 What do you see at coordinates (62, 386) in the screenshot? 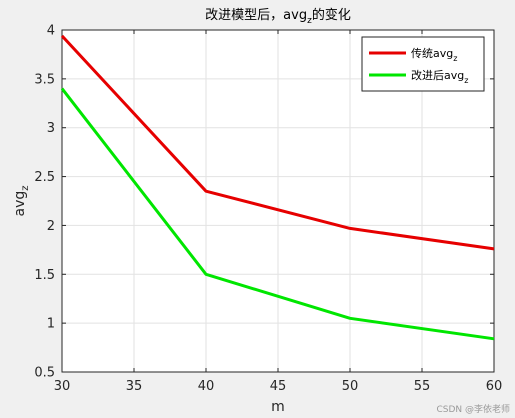
I see `x-tick-label: 30` at bounding box center [62, 386].